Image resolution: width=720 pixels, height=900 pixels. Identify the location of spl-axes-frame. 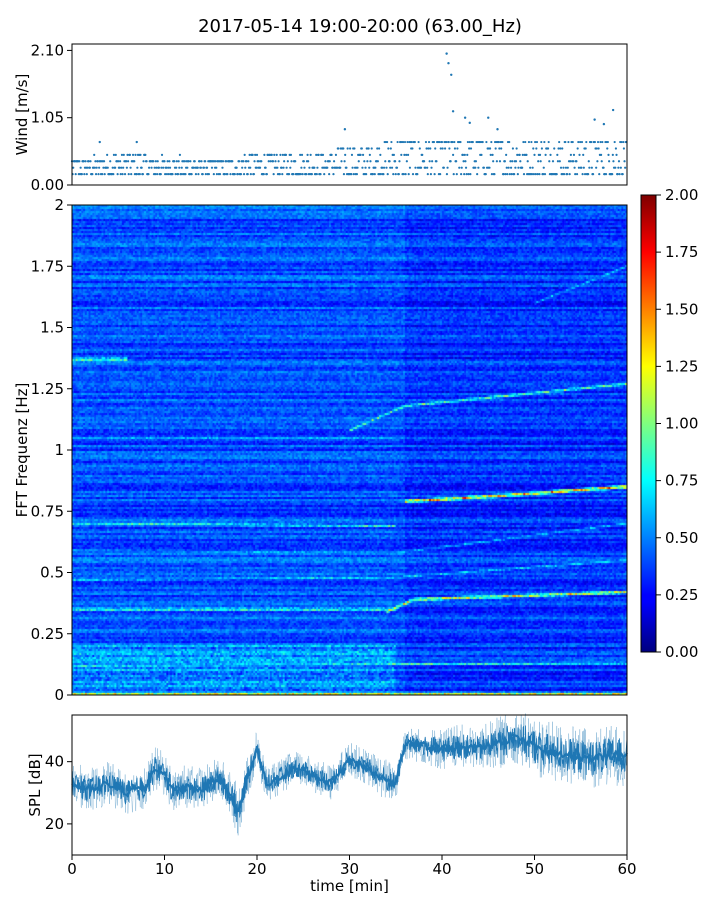
(349, 785).